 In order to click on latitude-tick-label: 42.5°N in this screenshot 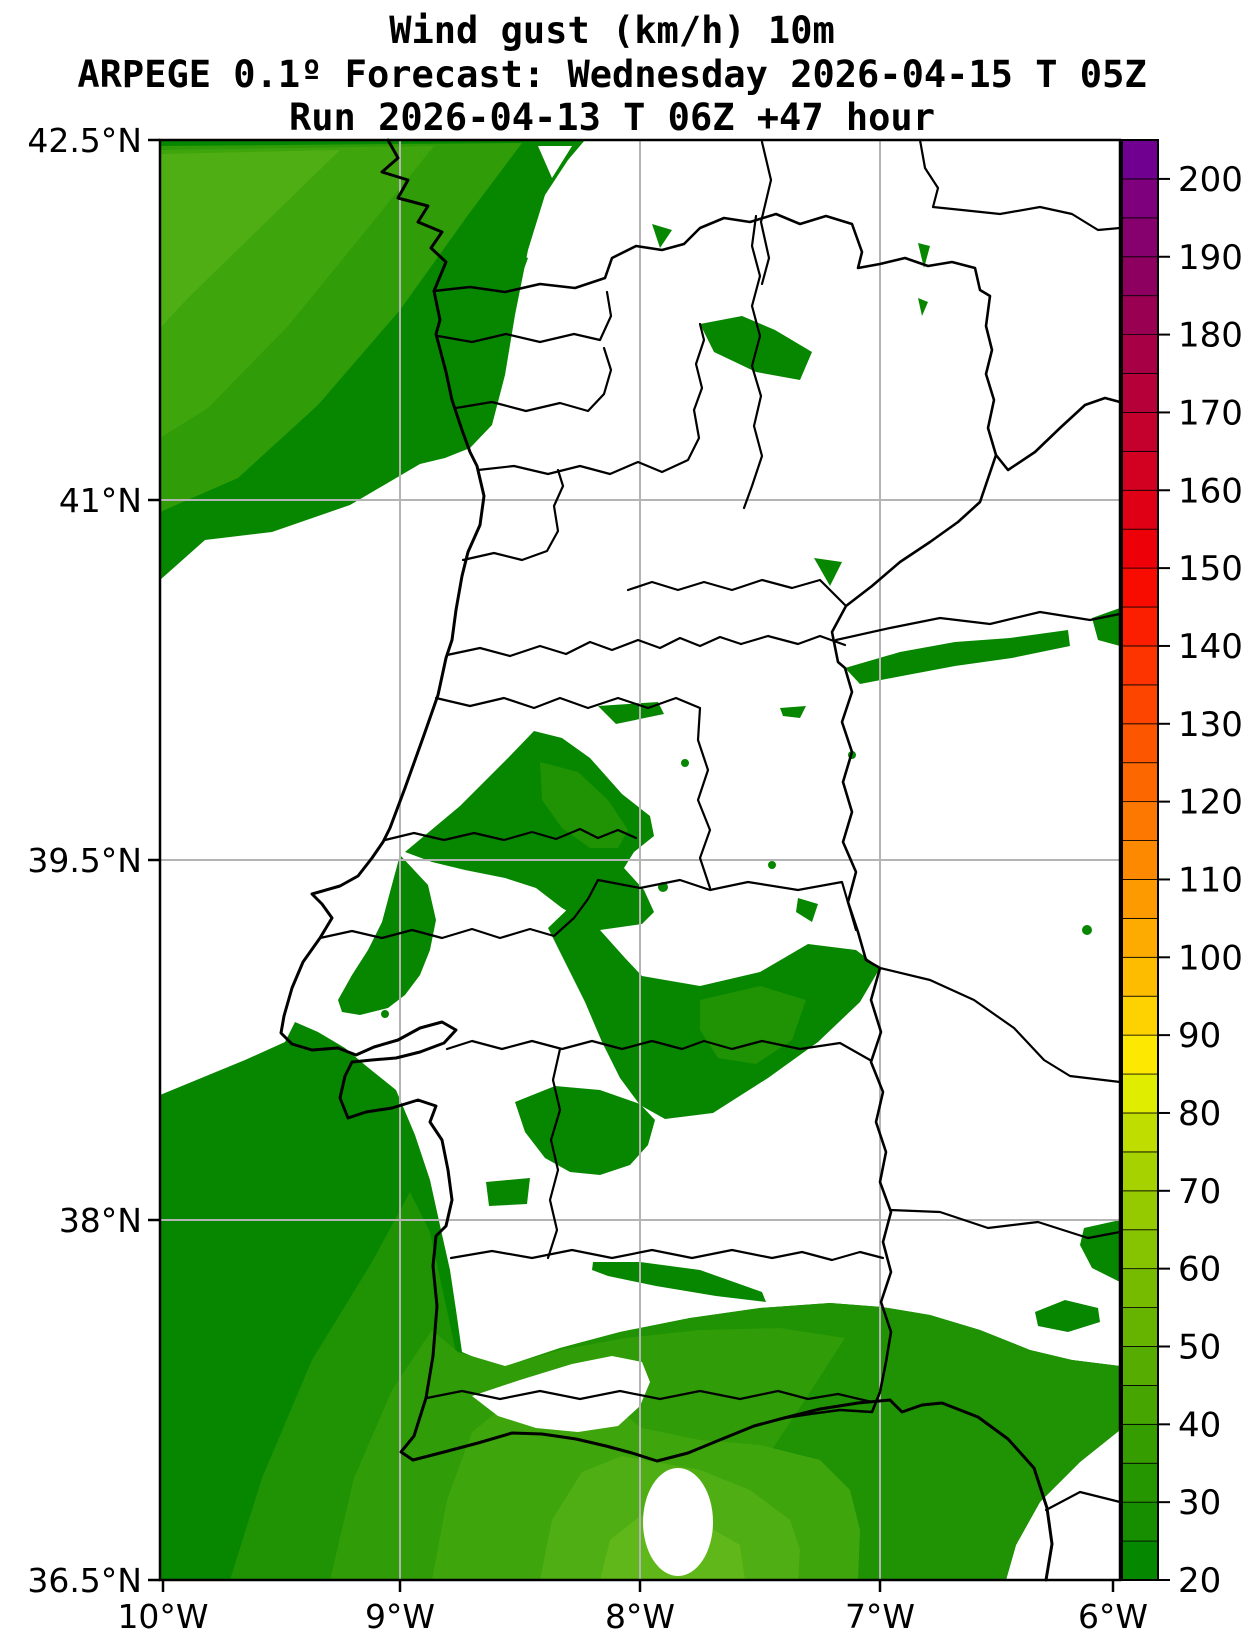, I will do `click(84, 140)`.